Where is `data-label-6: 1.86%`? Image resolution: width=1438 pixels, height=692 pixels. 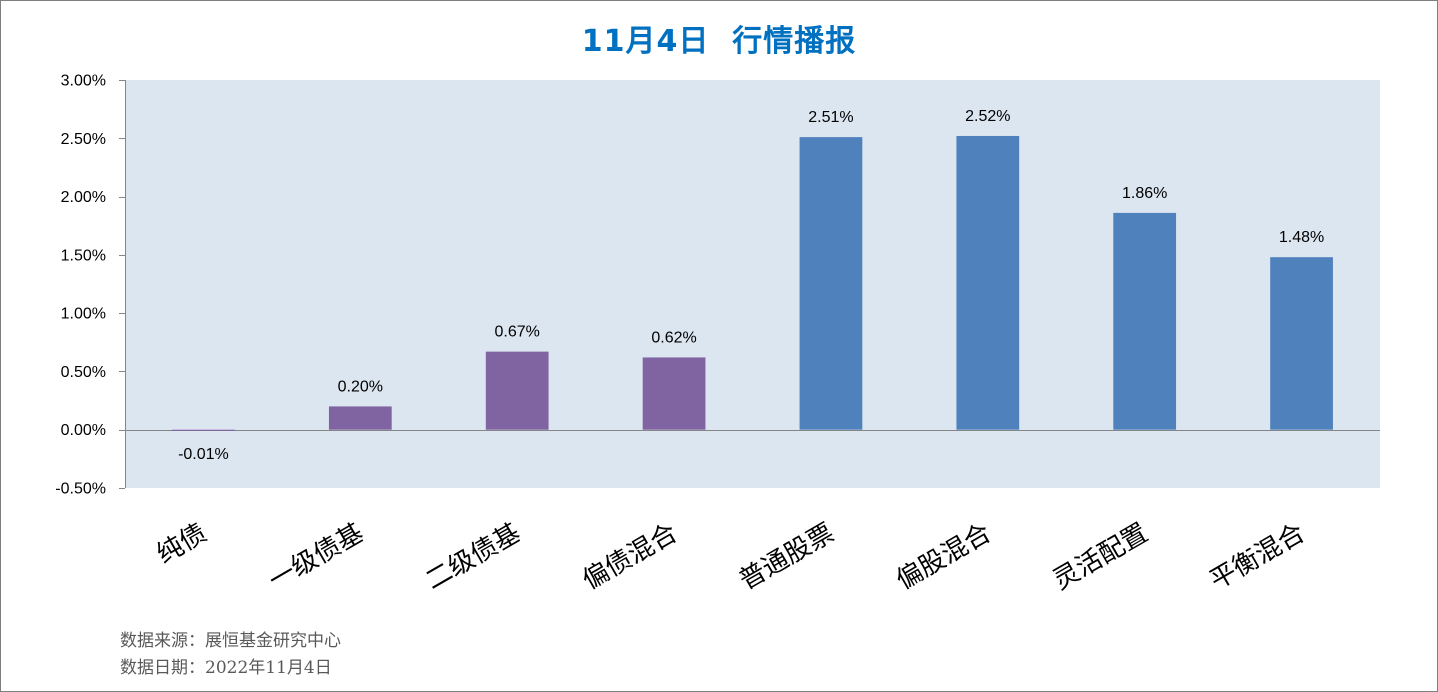 data-label-6: 1.86% is located at coordinates (1144, 193).